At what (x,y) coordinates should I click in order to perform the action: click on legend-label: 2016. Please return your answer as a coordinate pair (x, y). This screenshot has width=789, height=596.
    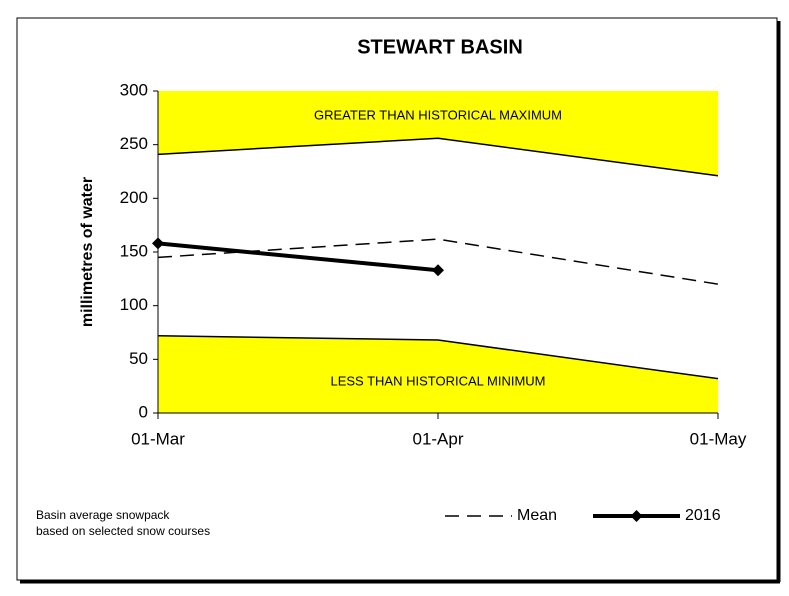
    Looking at the image, I should click on (703, 515).